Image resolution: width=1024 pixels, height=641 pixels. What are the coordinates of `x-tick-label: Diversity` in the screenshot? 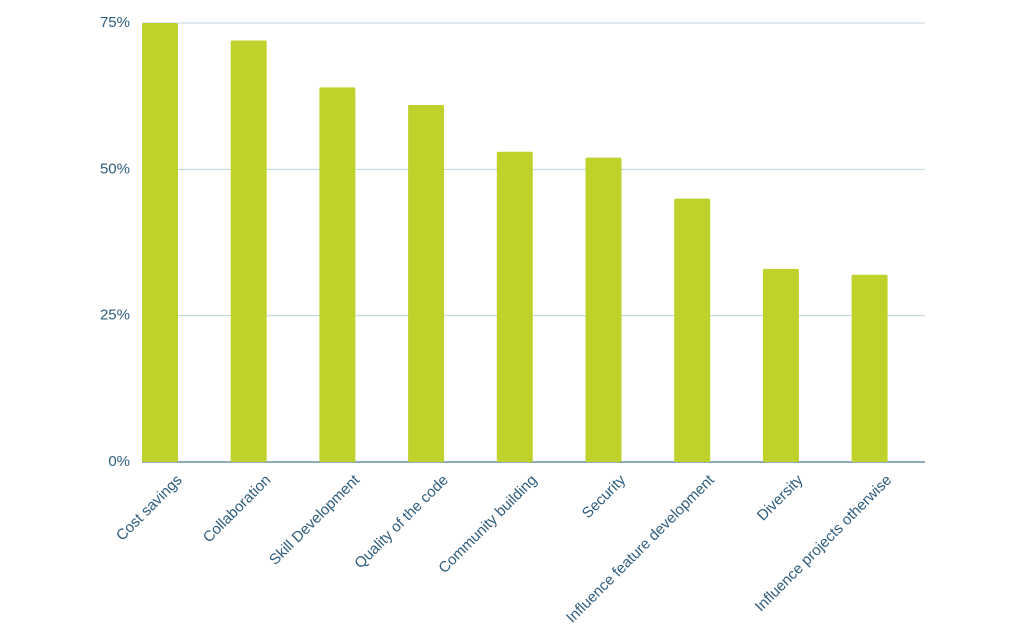 It's located at (780, 497).